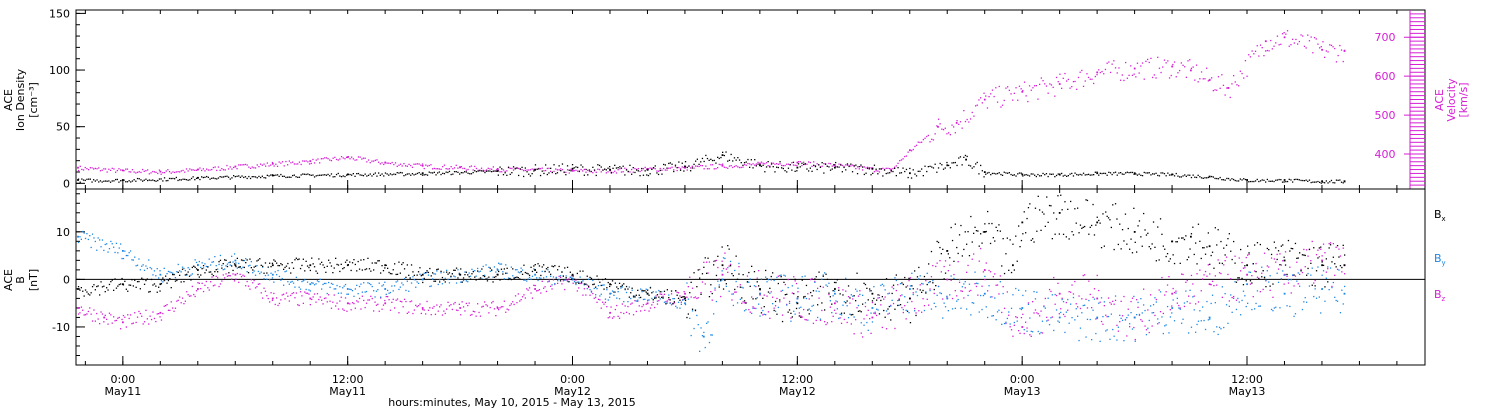 This screenshot has width=1500, height=410. Describe the element at coordinates (1463, 99) in the screenshot. I see `velocity-axis-title-line: [km/s]` at that location.